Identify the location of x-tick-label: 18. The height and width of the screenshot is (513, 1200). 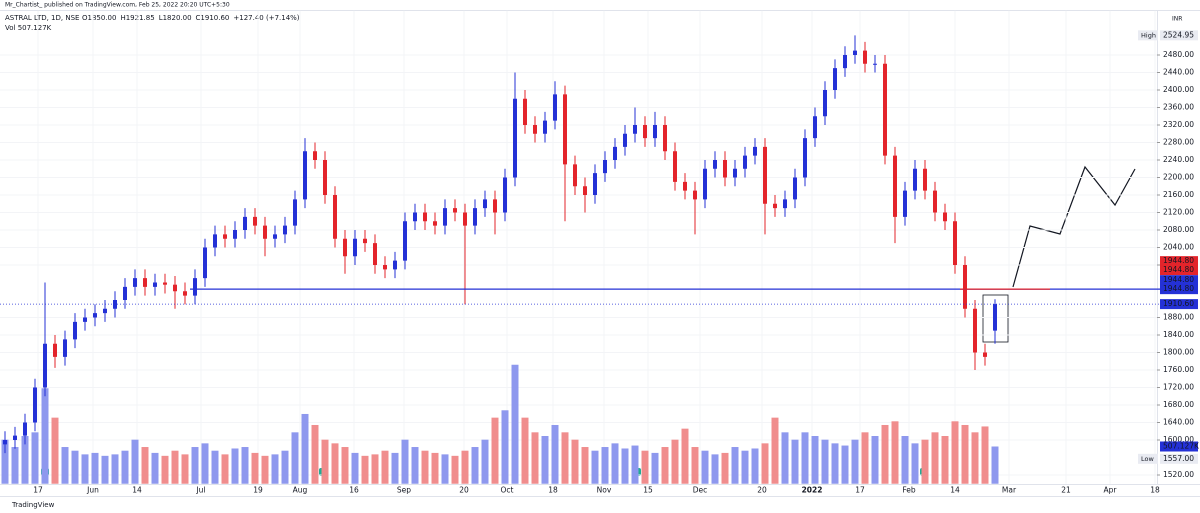
(553, 490).